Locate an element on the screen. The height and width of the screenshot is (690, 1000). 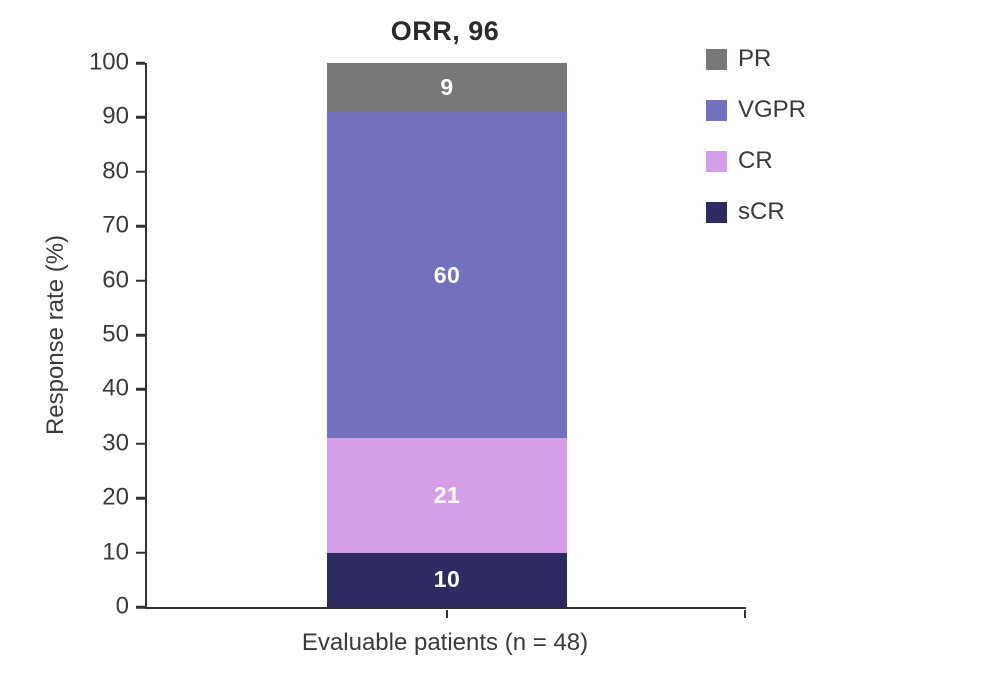
y-axis-tick-label: 10 is located at coordinates (115, 552).